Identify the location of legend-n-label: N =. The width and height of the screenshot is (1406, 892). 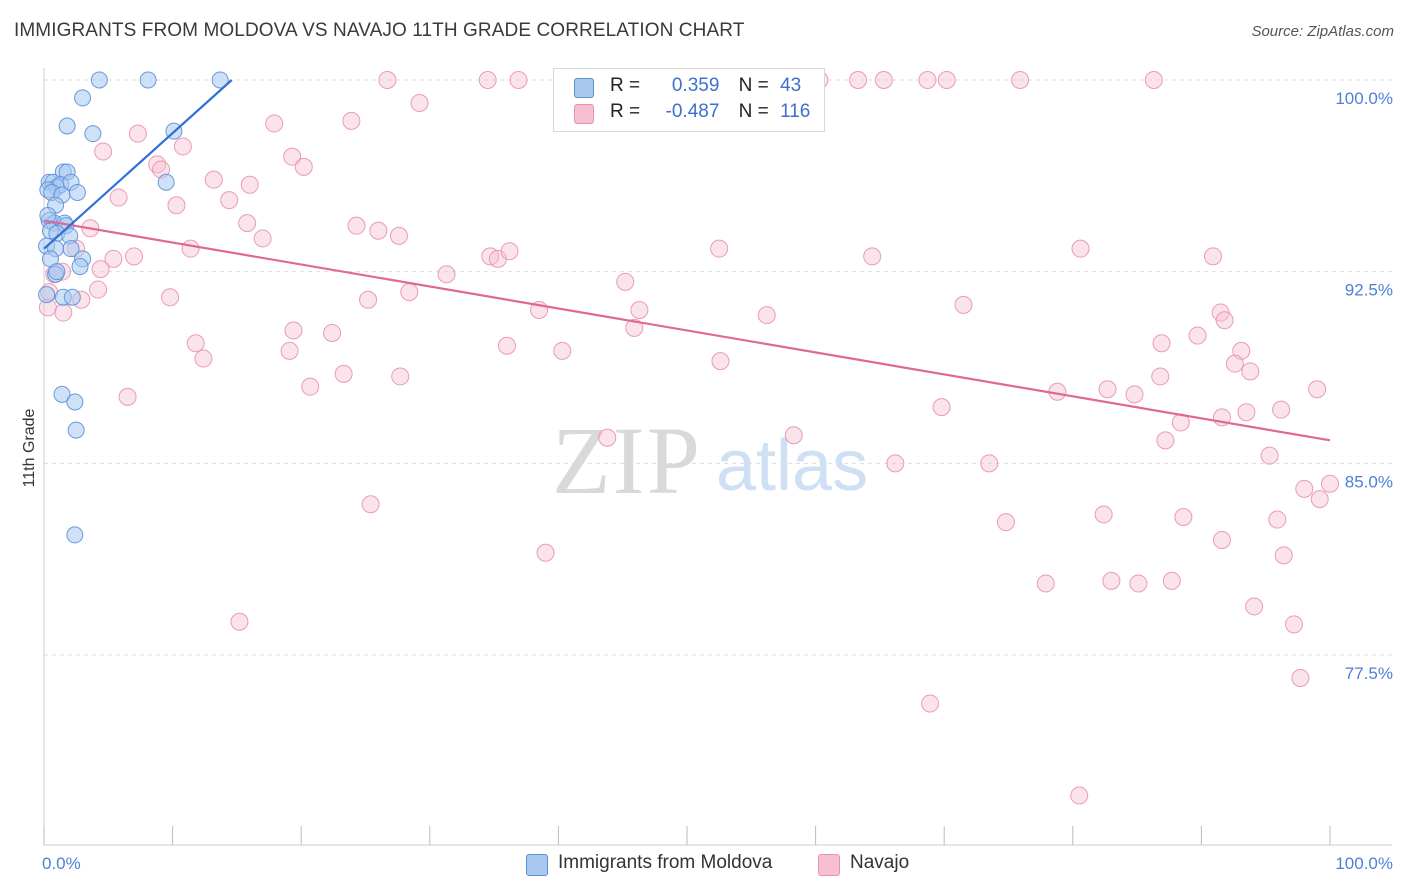
(753, 111).